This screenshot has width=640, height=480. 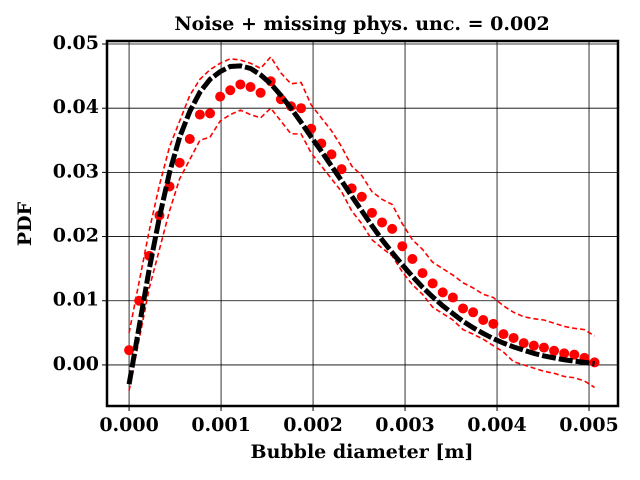 What do you see at coordinates (76, 236) in the screenshot?
I see `y-tick-label: 0.02` at bounding box center [76, 236].